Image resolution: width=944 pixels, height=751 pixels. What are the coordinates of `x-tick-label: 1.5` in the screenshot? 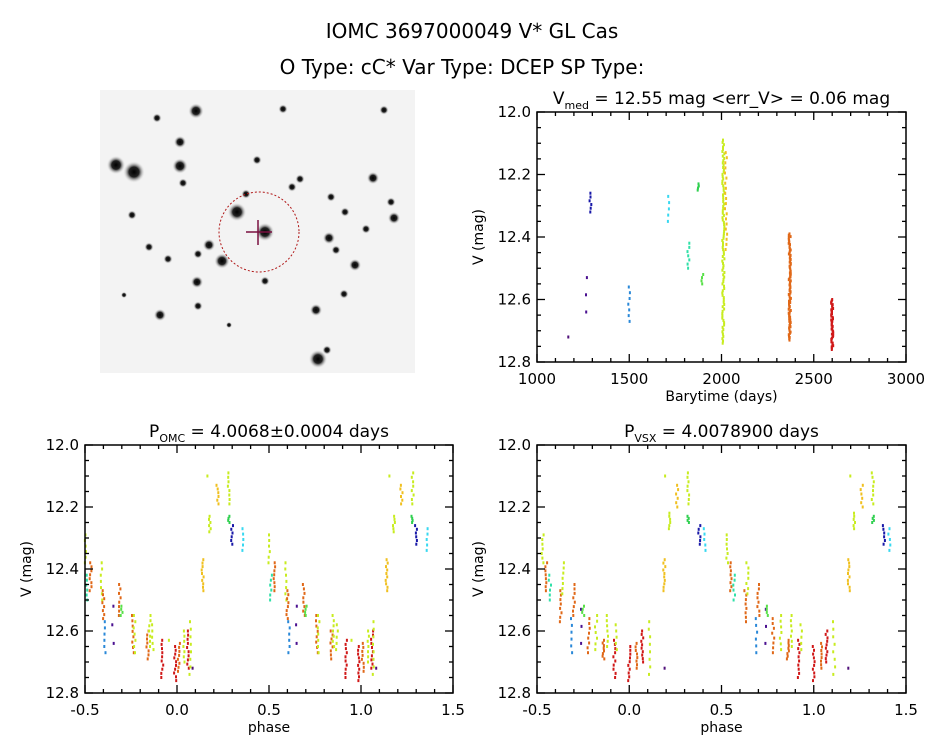 It's located at (906, 710).